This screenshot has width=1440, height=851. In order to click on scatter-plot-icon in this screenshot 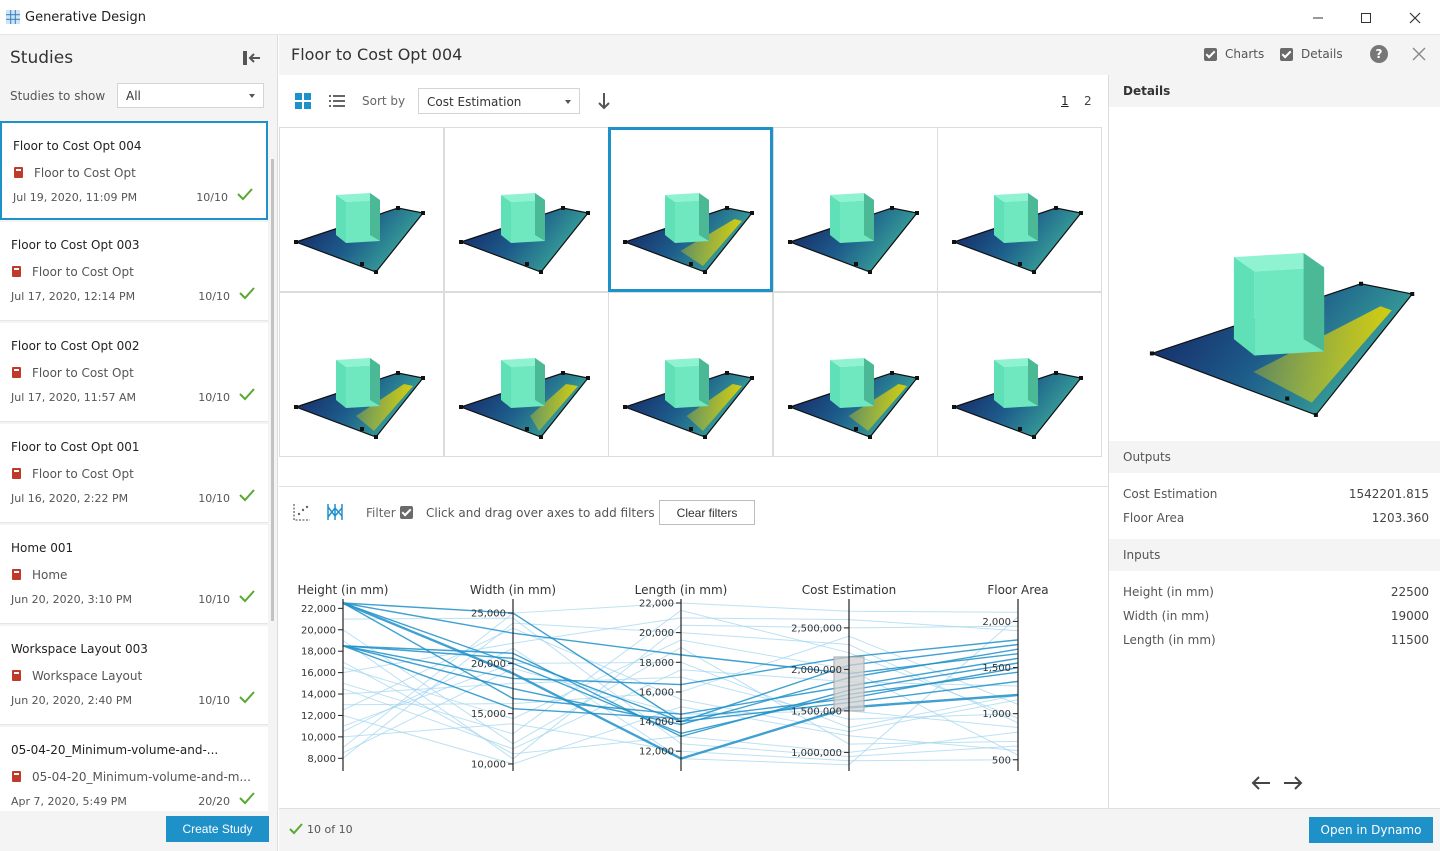, I will do `click(302, 512)`.